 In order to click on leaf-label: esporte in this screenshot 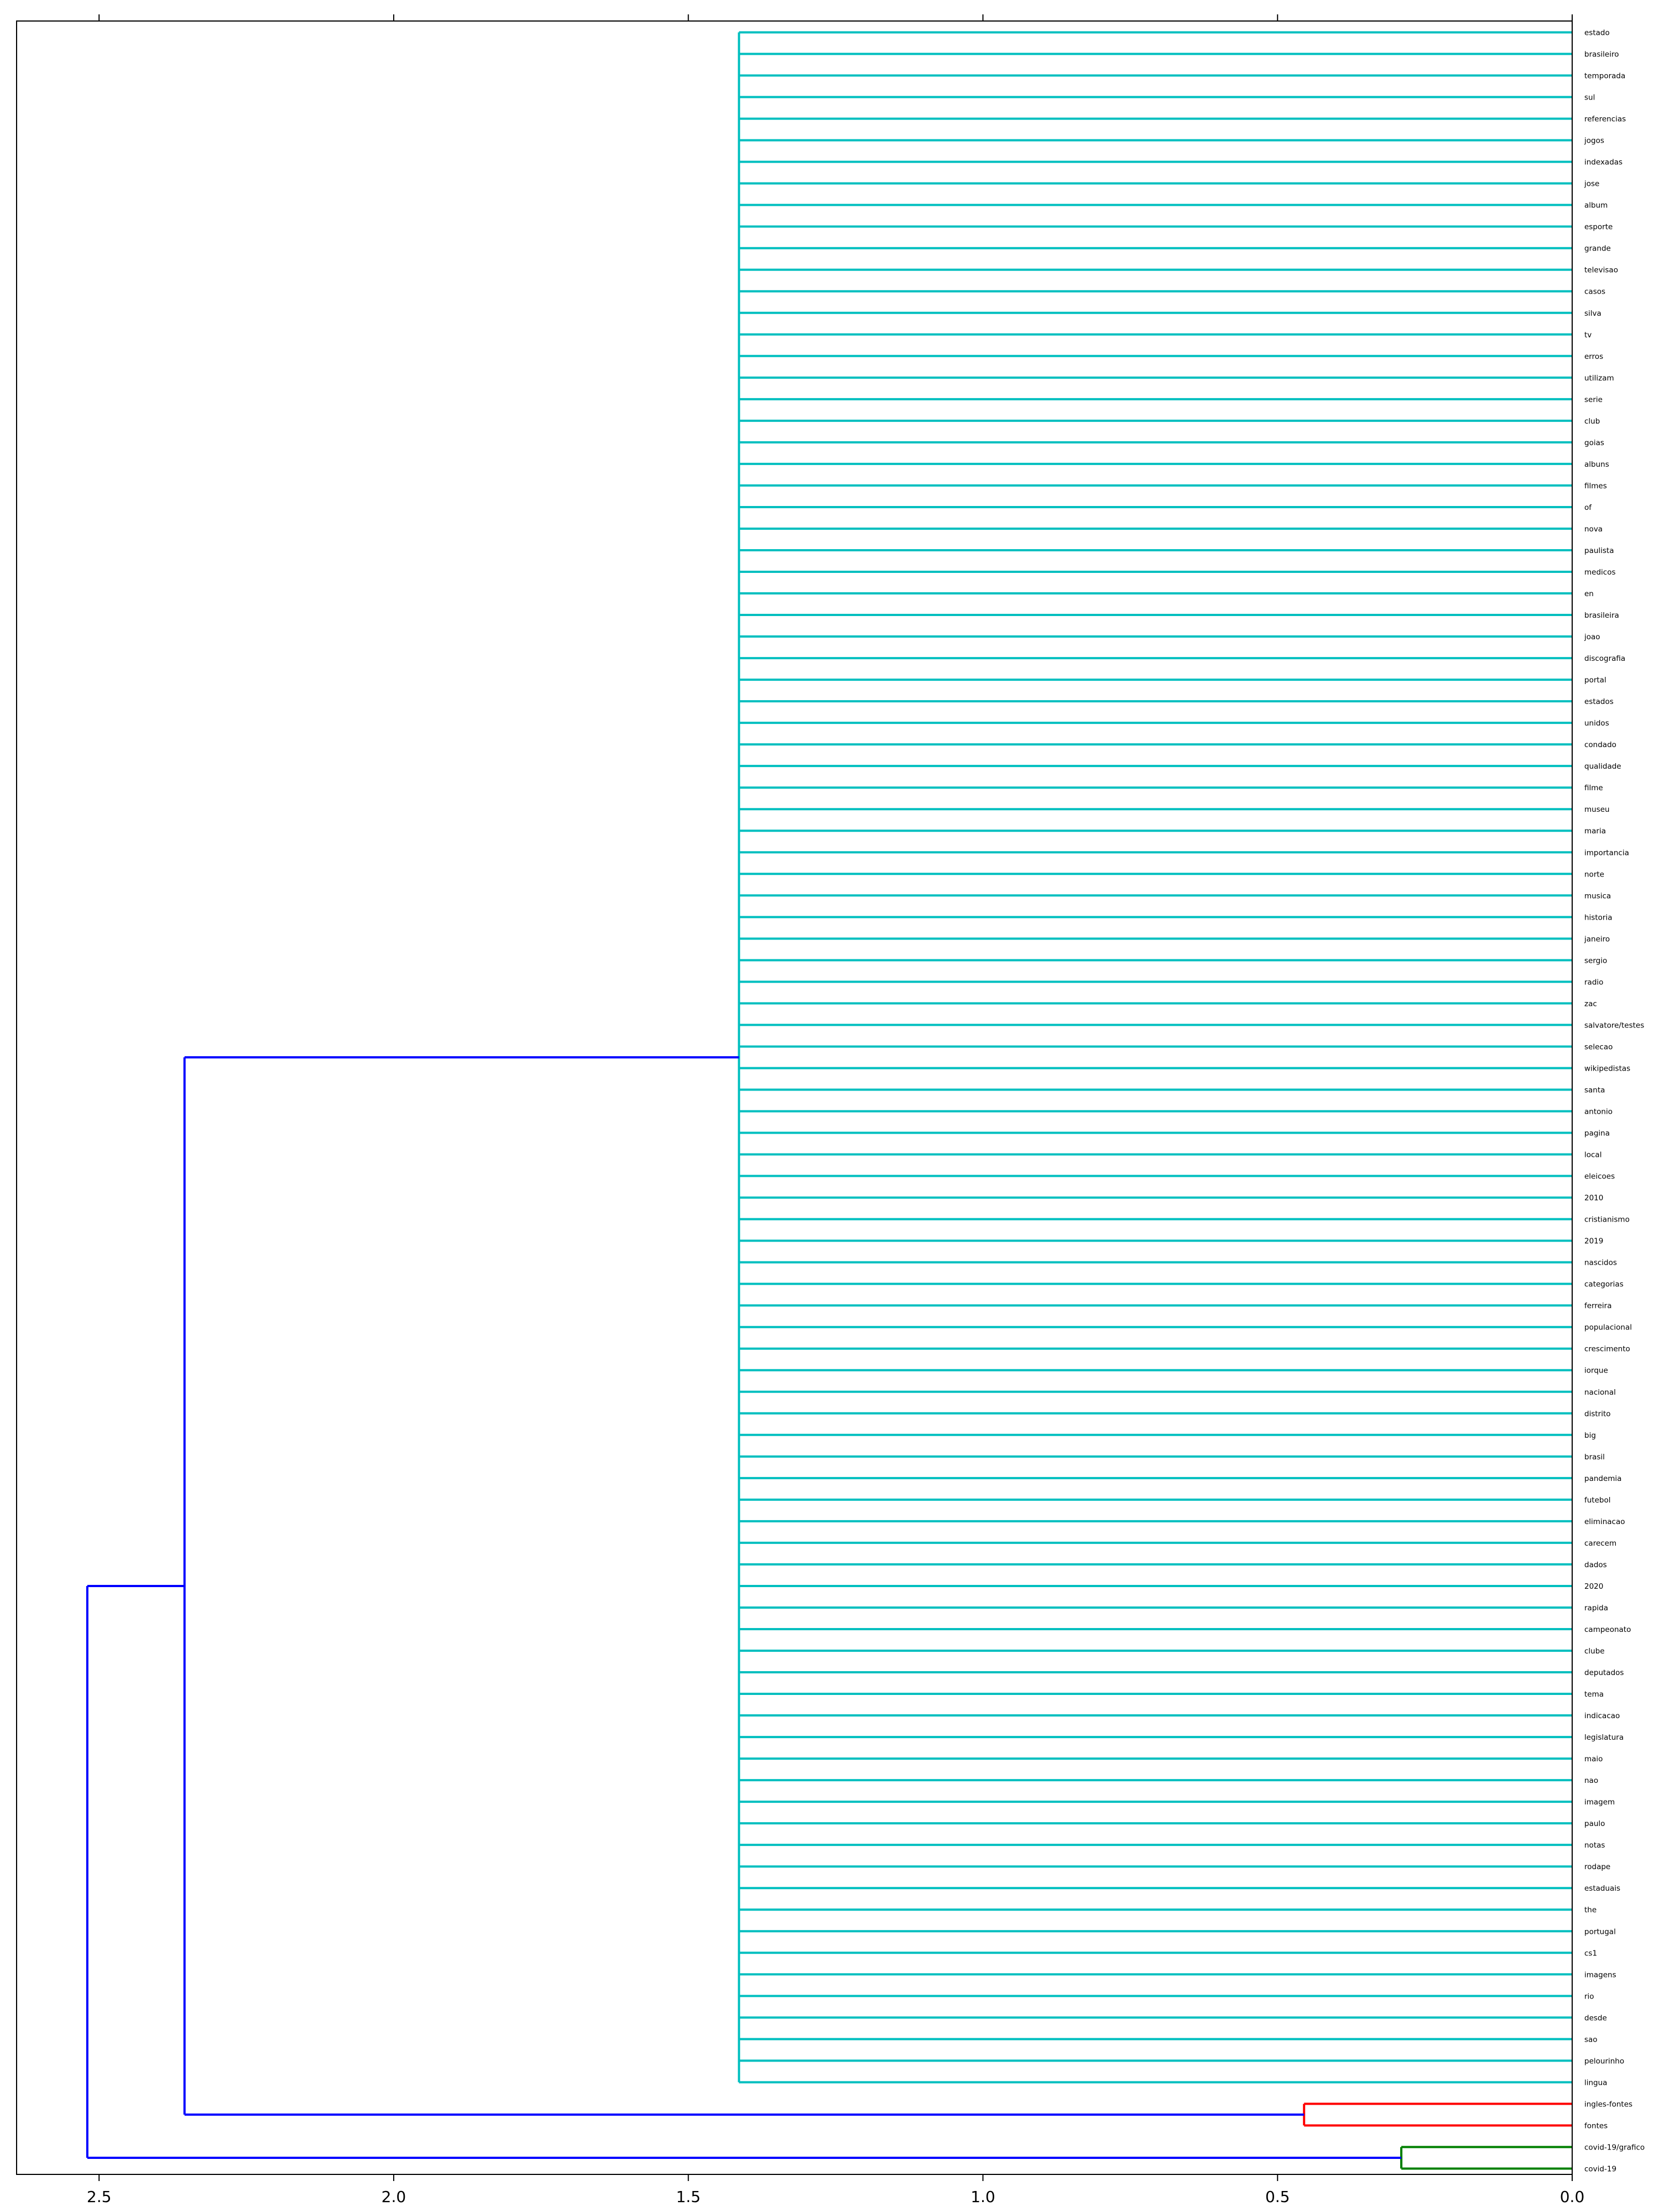, I will do `click(1599, 228)`.